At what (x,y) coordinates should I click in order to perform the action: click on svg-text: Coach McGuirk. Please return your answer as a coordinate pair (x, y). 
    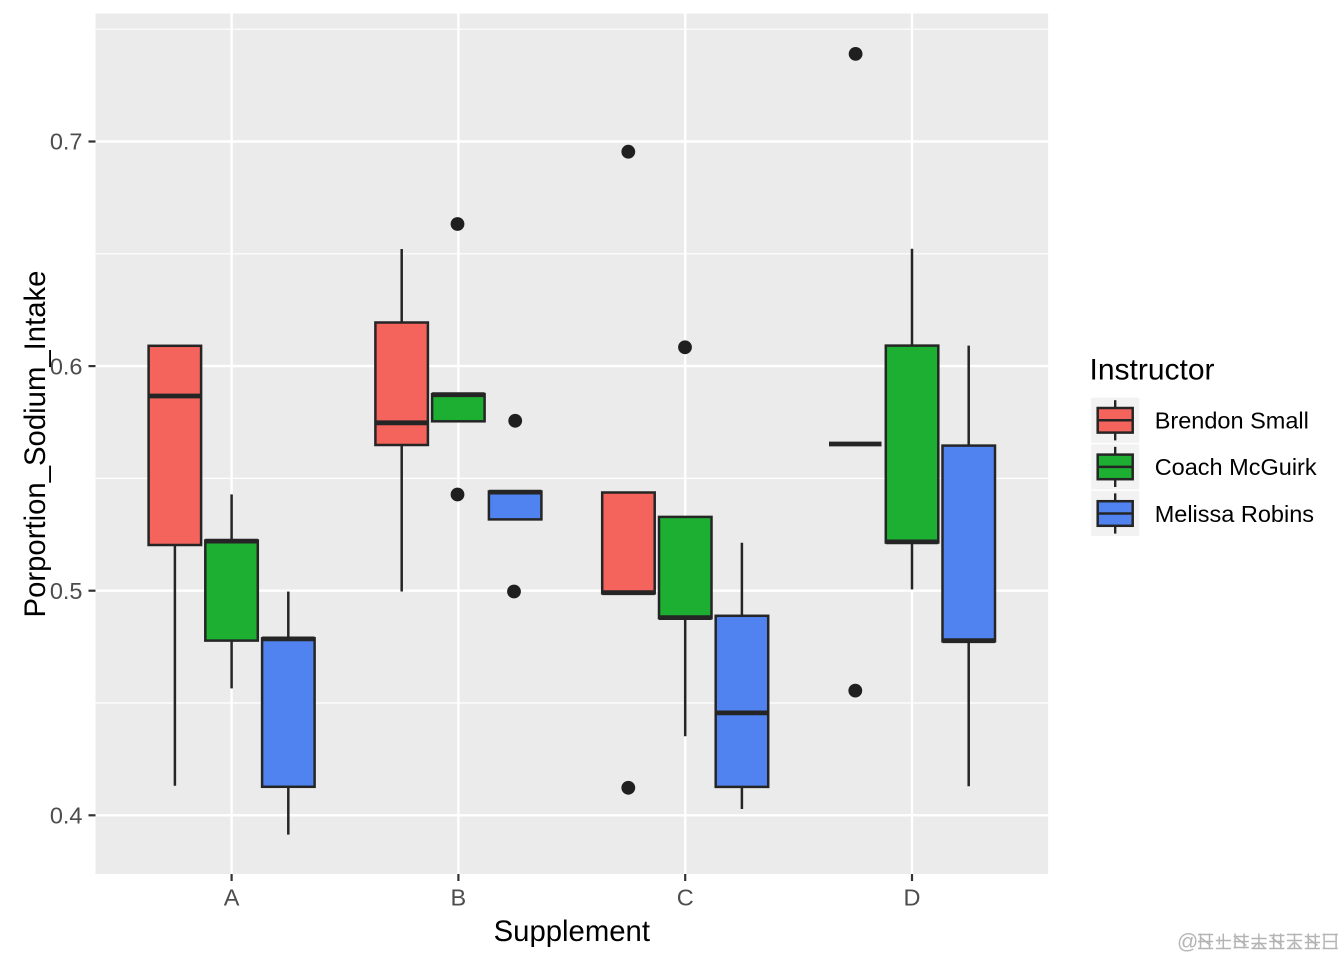
    Looking at the image, I should click on (1236, 467).